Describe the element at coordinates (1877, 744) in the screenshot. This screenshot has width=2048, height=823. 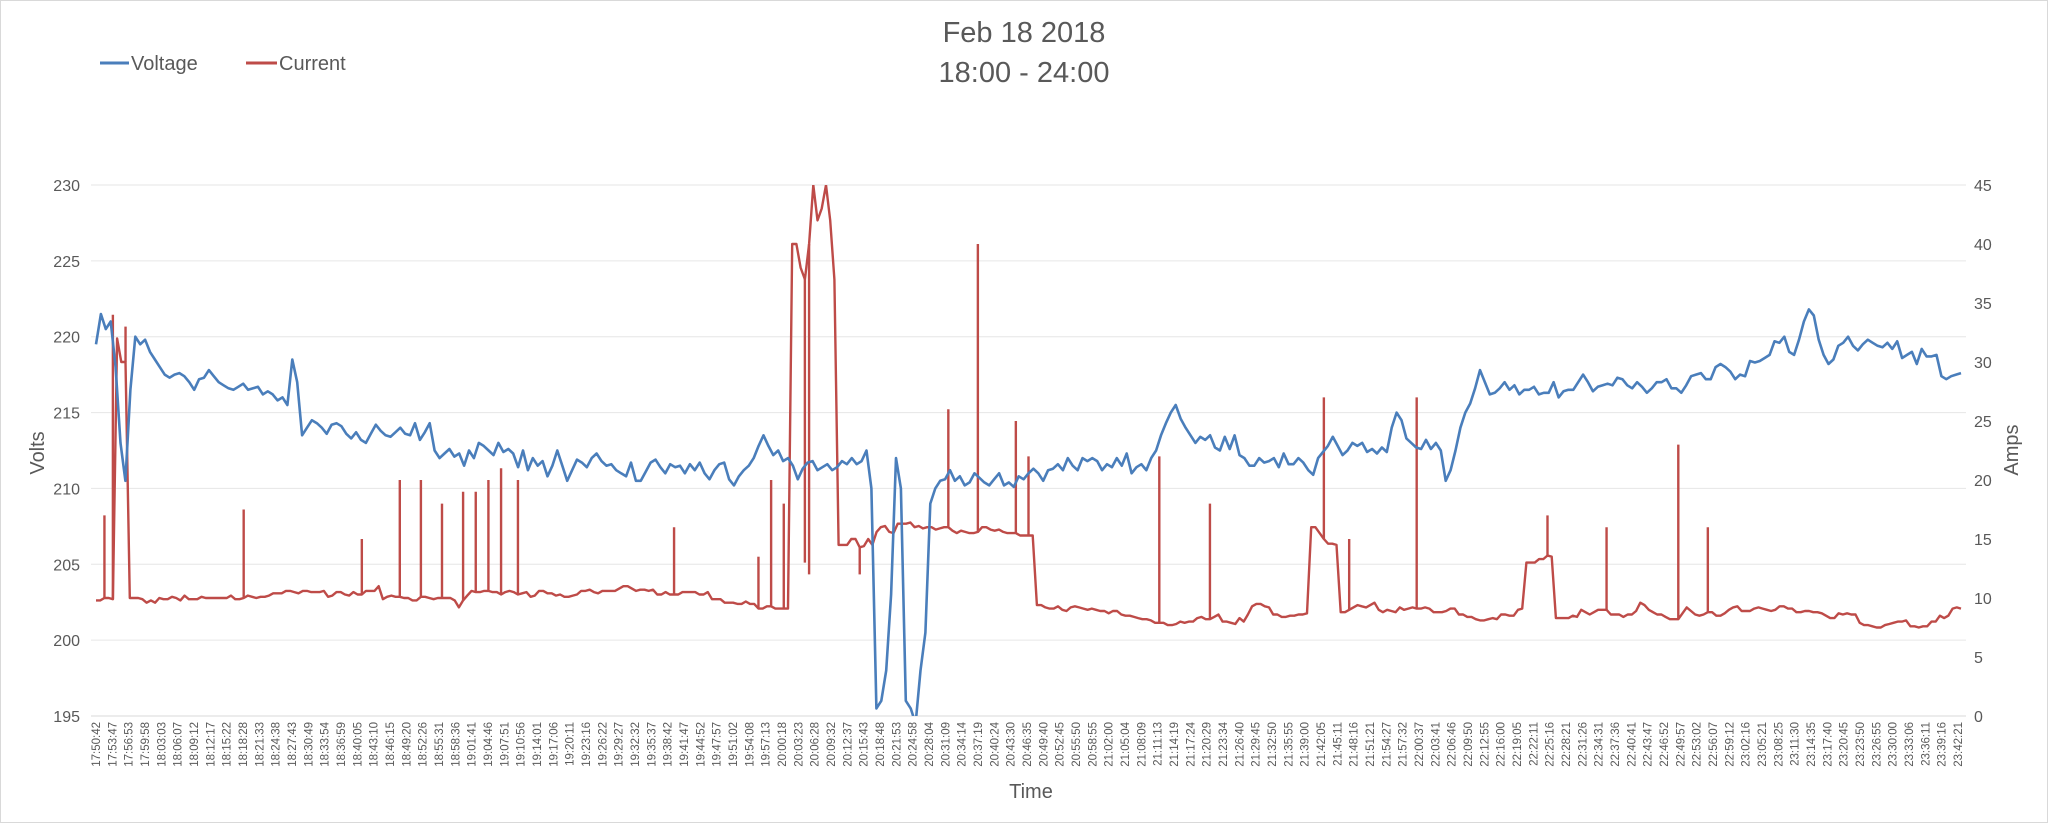
I see `x-tick-label: 23:26:55` at that location.